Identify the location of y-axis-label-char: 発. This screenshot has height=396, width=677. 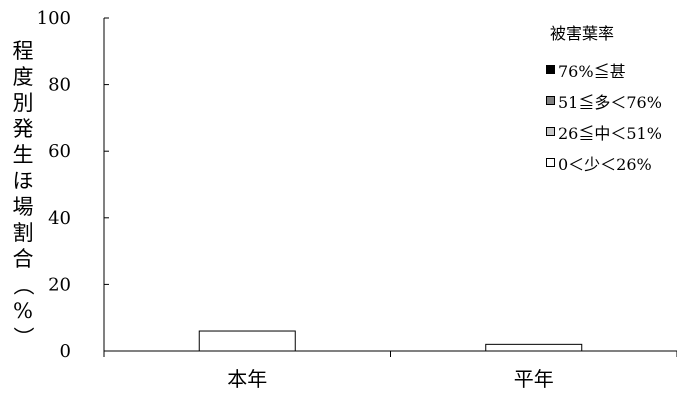
(23, 129).